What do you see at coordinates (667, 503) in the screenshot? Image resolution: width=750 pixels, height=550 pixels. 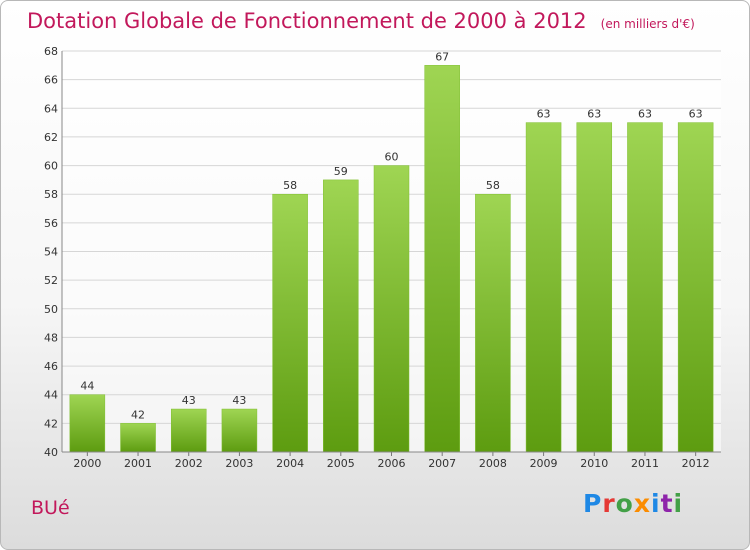 I see `logo-letter: t` at bounding box center [667, 503].